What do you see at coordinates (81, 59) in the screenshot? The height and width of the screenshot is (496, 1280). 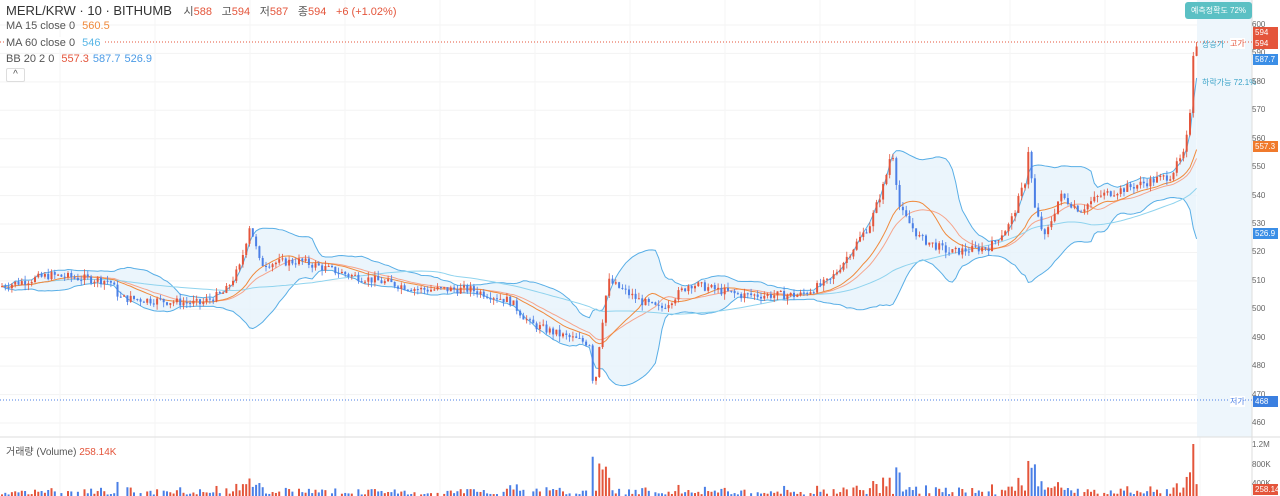 I see `bb-legend: BB 20 2 0 557.3 587.7 526.9` at bounding box center [81, 59].